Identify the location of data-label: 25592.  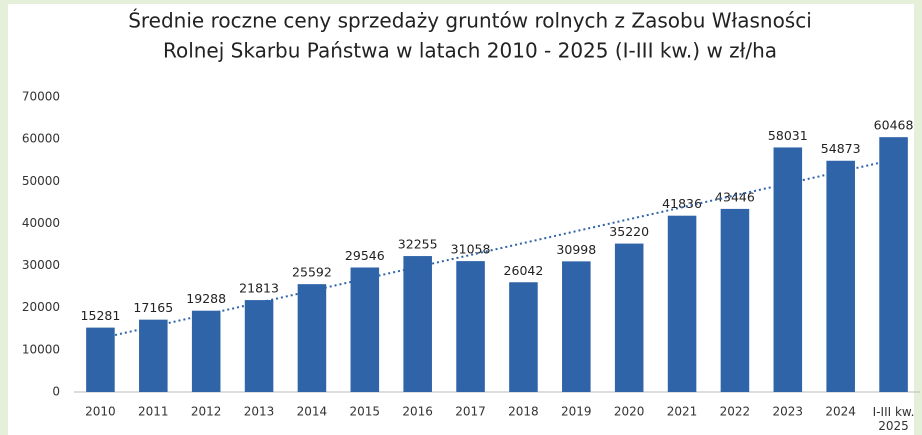
(312, 272).